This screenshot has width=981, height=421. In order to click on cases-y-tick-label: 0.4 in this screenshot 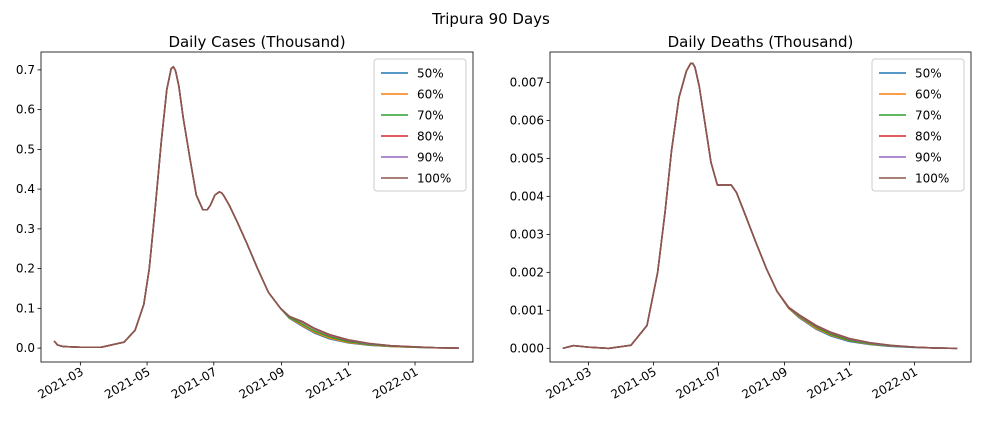, I will do `click(25, 189)`.